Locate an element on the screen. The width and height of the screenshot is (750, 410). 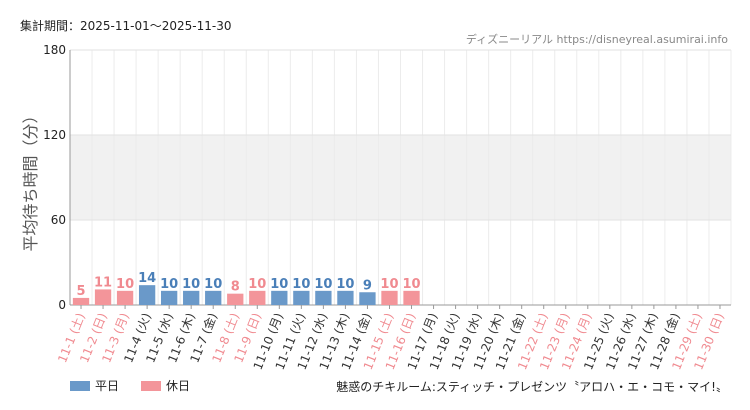
period-label: 集計期間：2025-11-01～2025-11-30 is located at coordinates (126, 26).